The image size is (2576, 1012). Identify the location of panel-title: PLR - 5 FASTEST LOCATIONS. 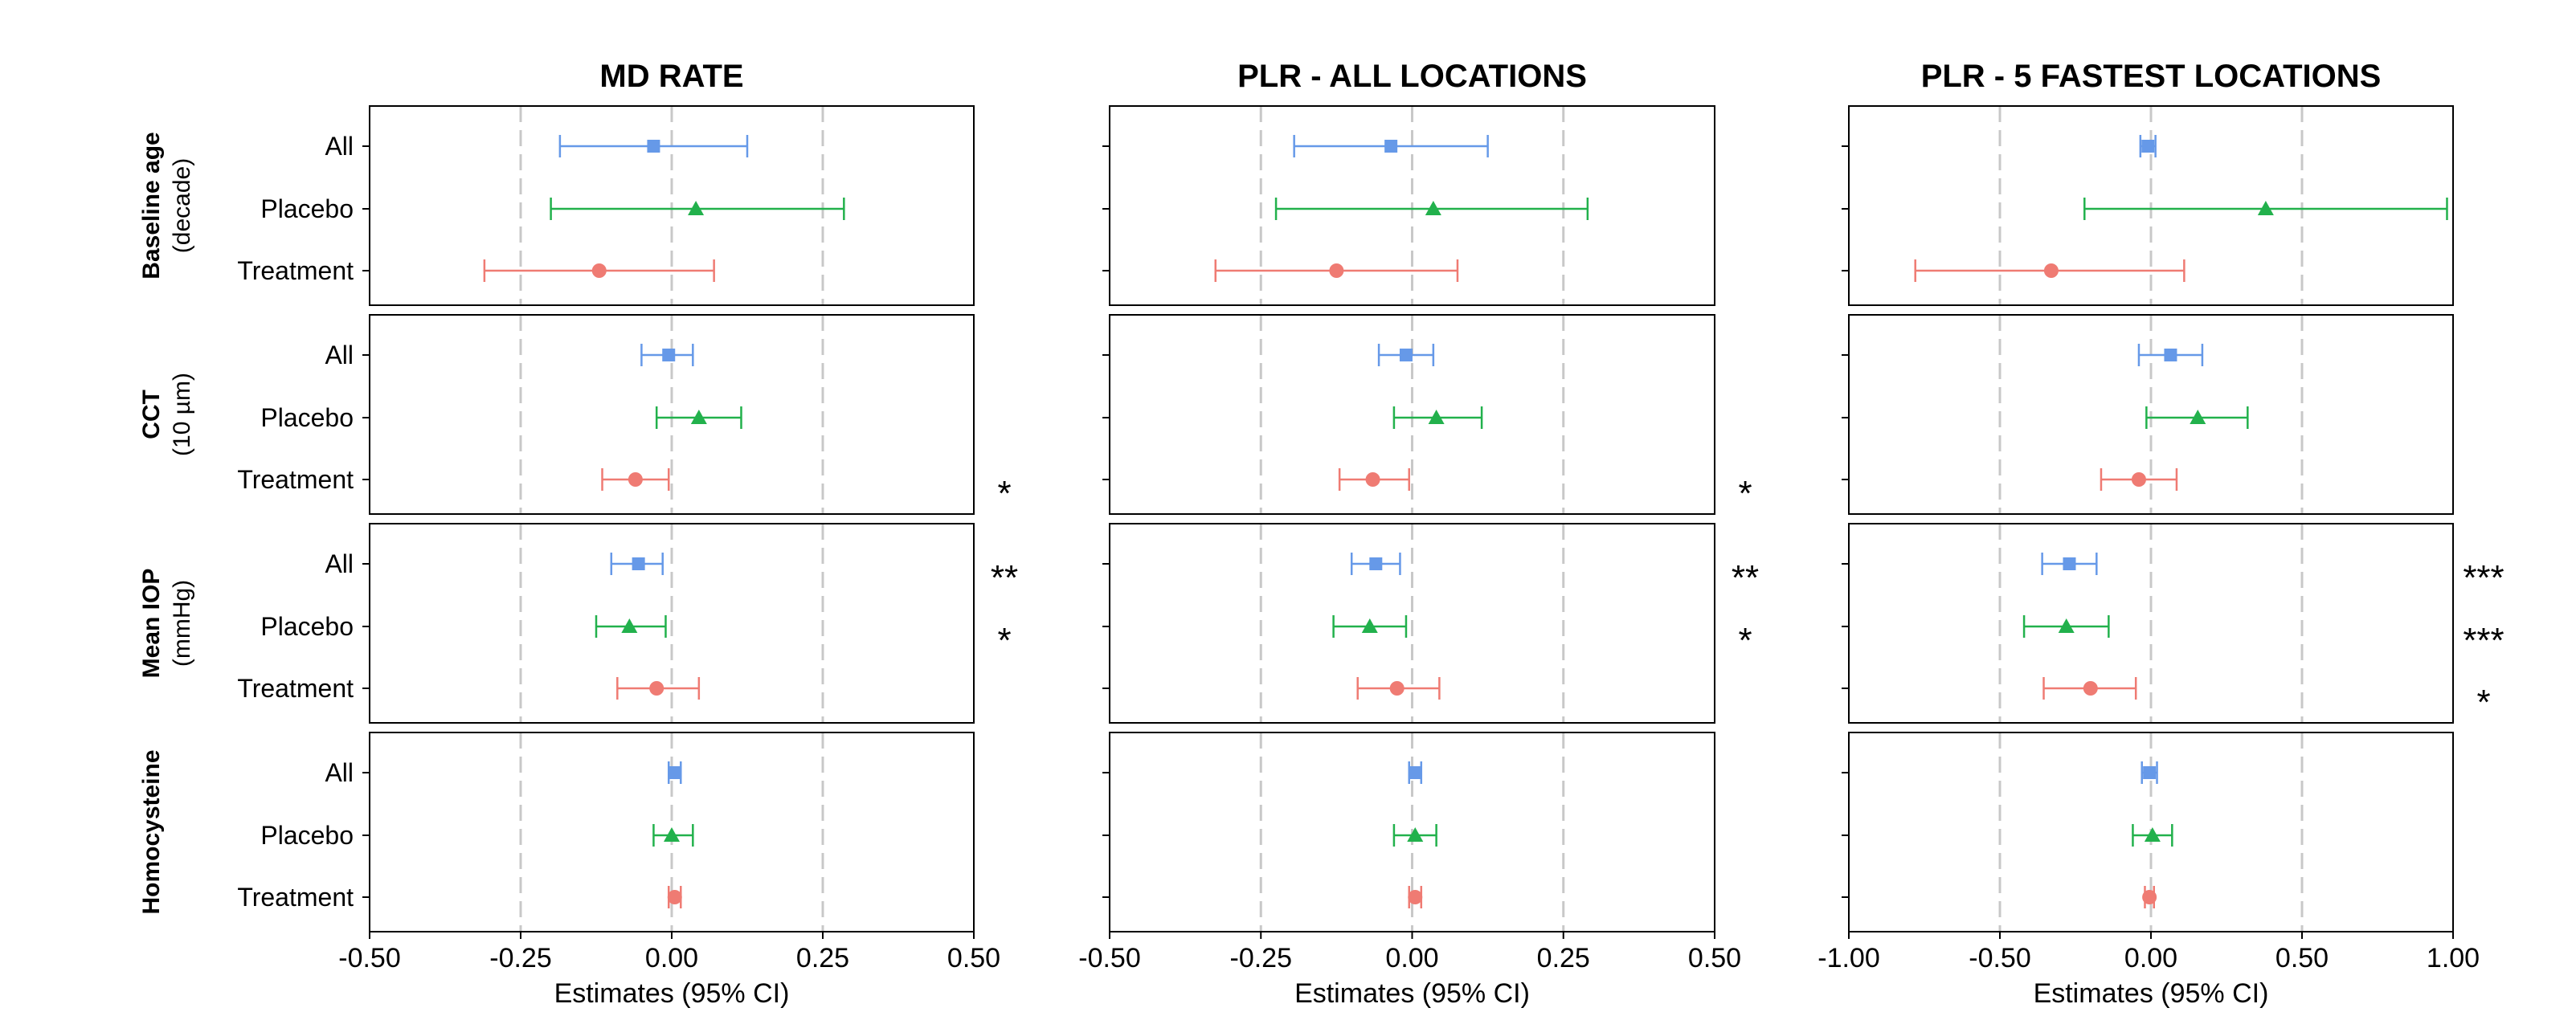
(2151, 76).